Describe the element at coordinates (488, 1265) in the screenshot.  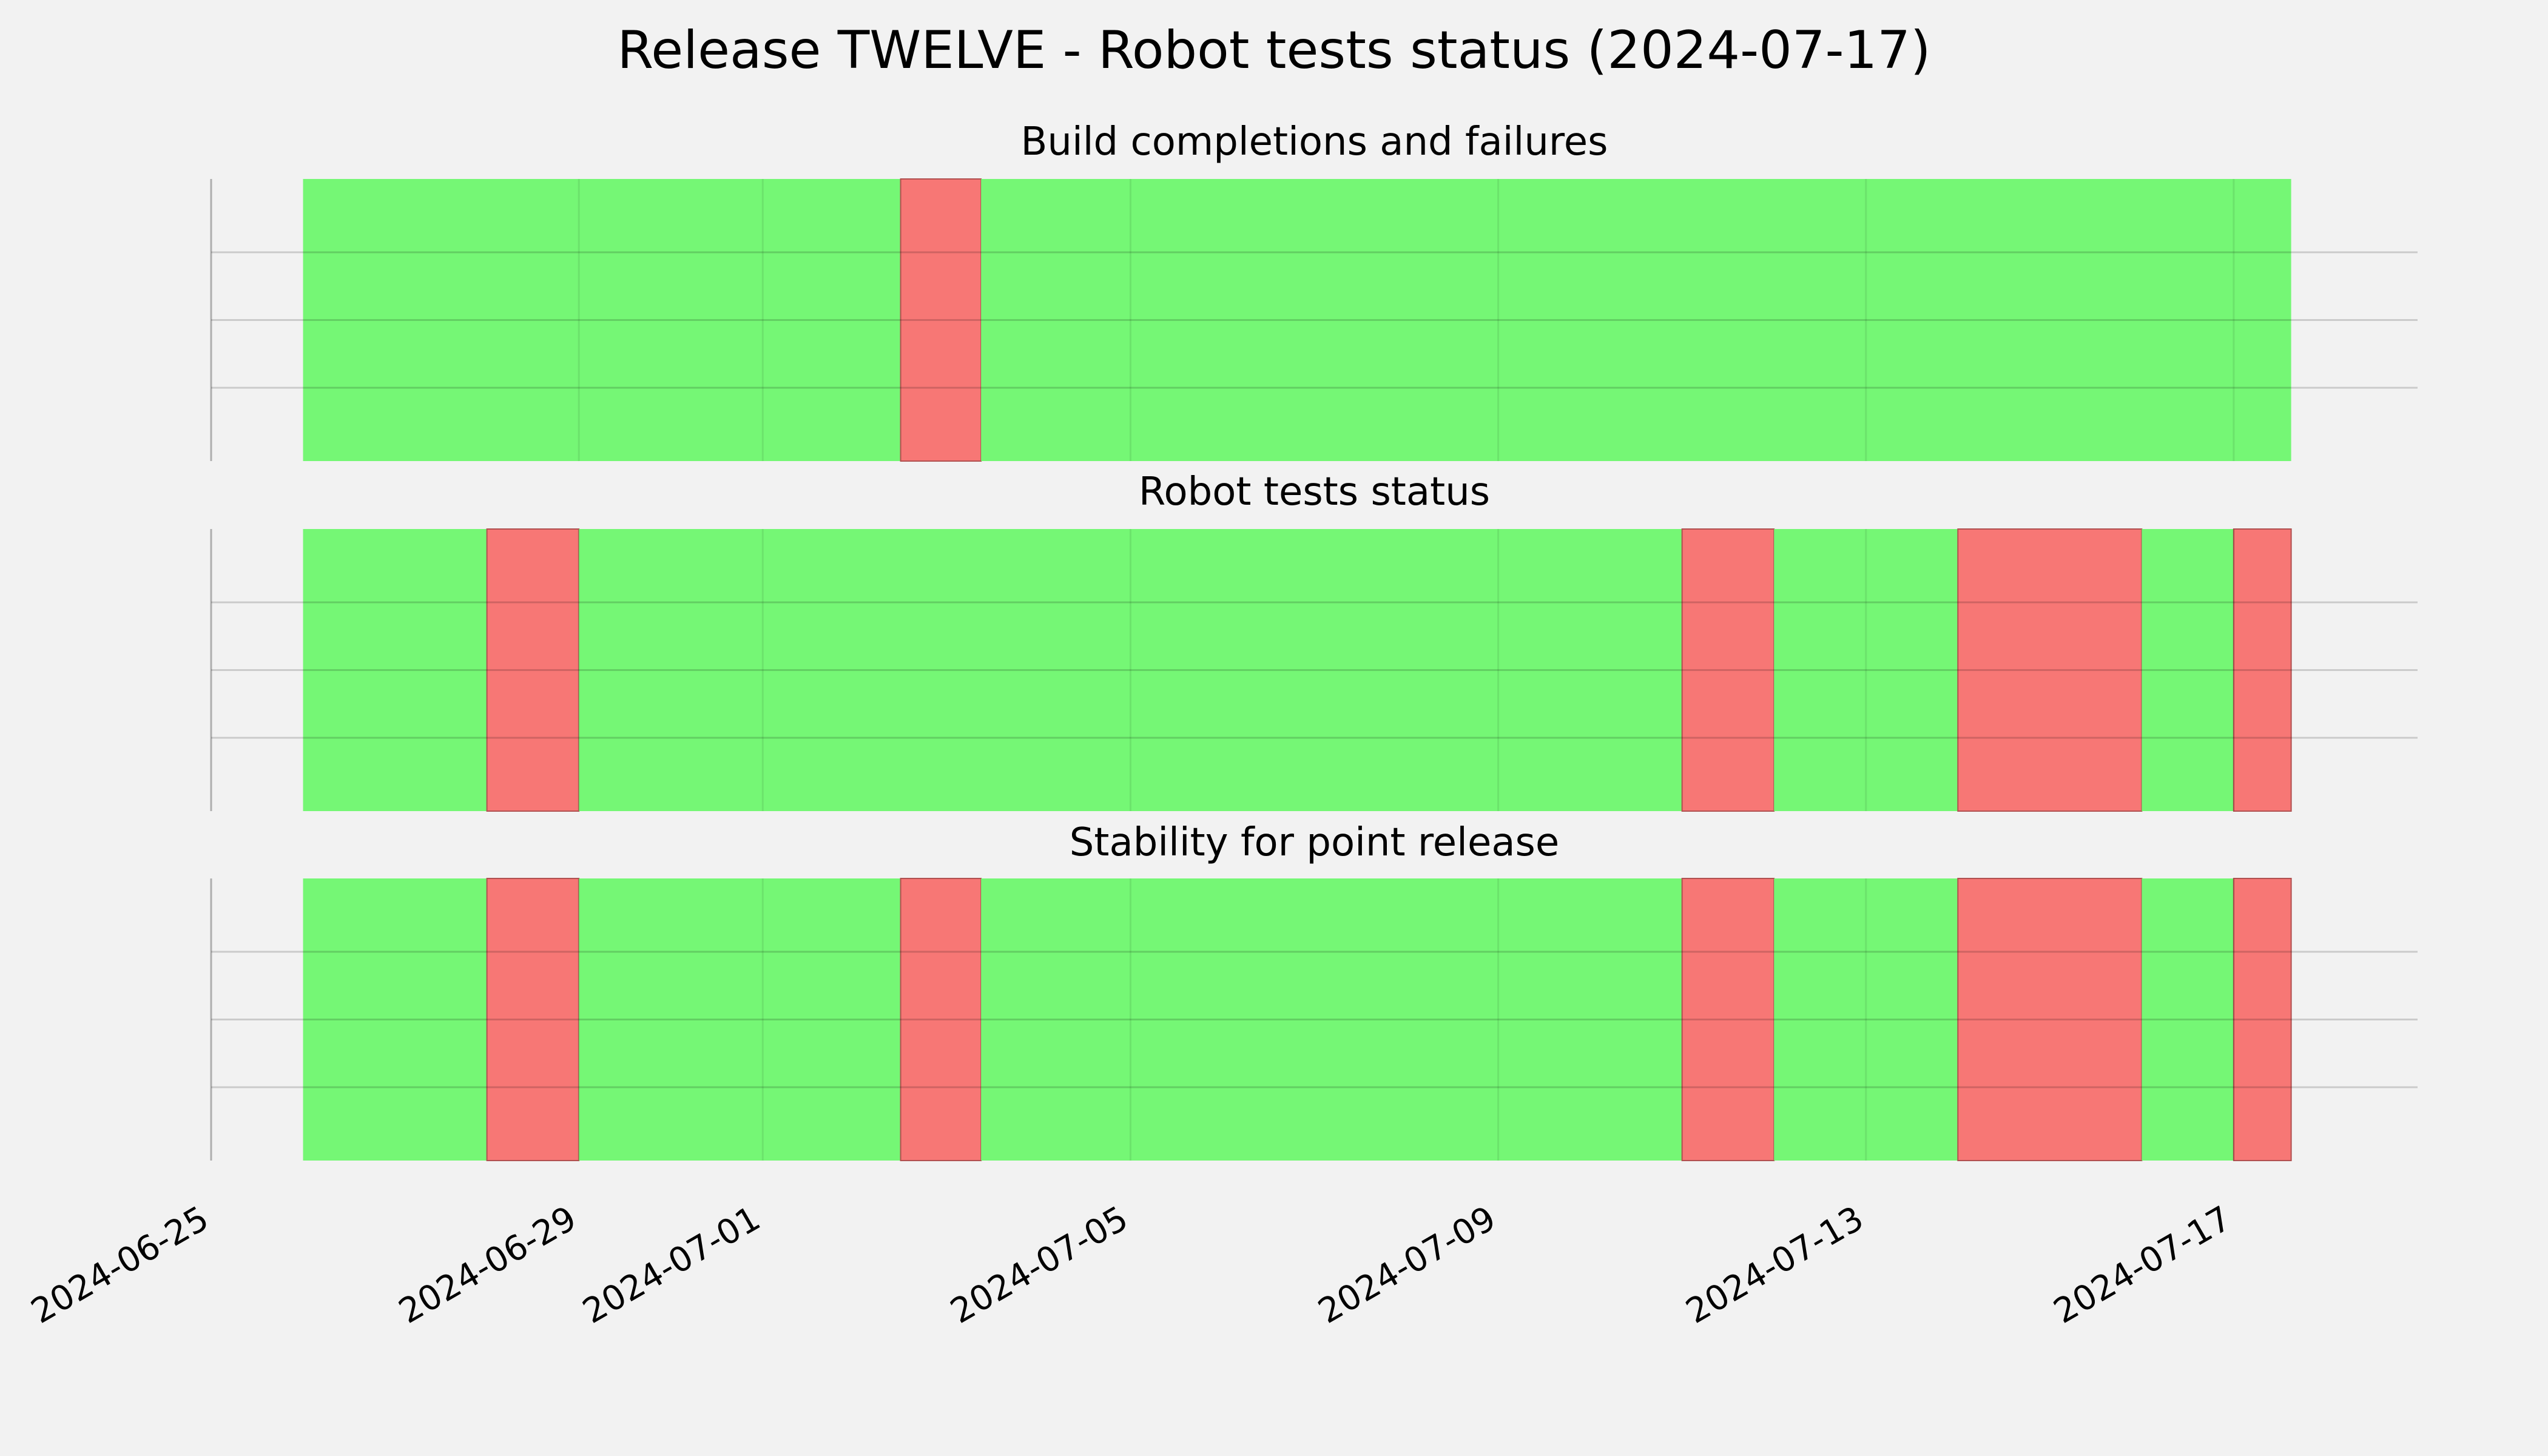
I see `x-tick-label: 2024-06-29` at that location.